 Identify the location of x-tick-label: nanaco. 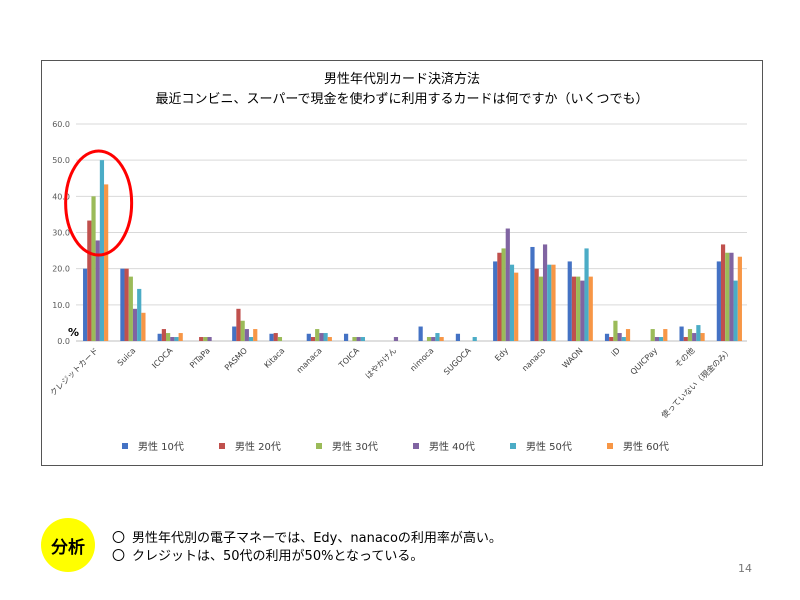
(533, 359).